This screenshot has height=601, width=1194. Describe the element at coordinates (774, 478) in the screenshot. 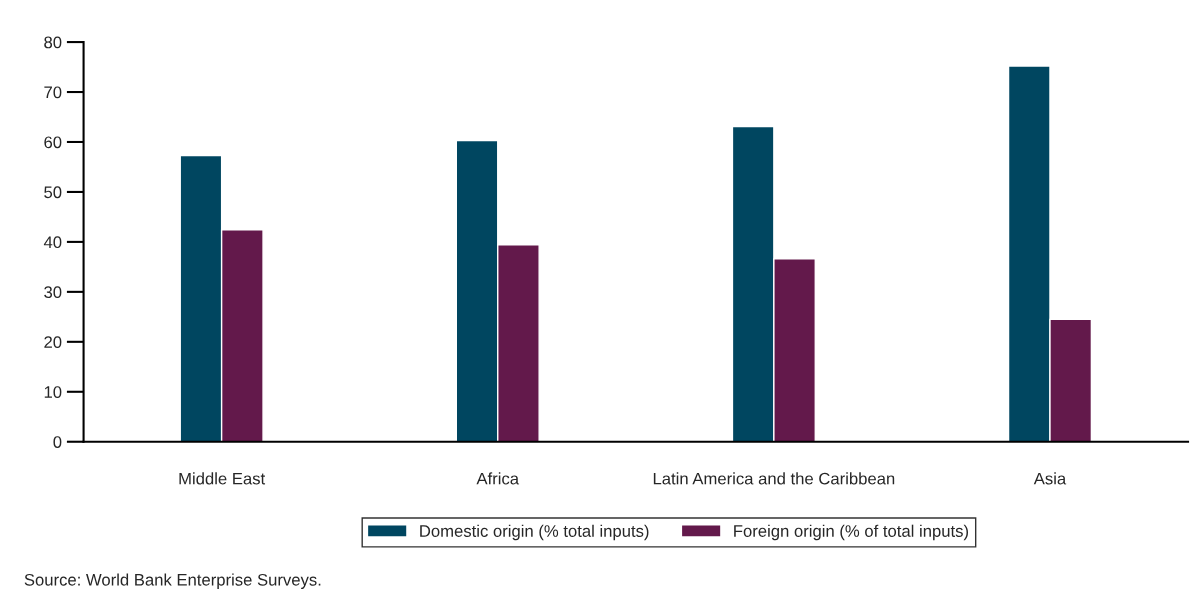

I see `x-tick-label: Latin America and the Caribbean` at that location.